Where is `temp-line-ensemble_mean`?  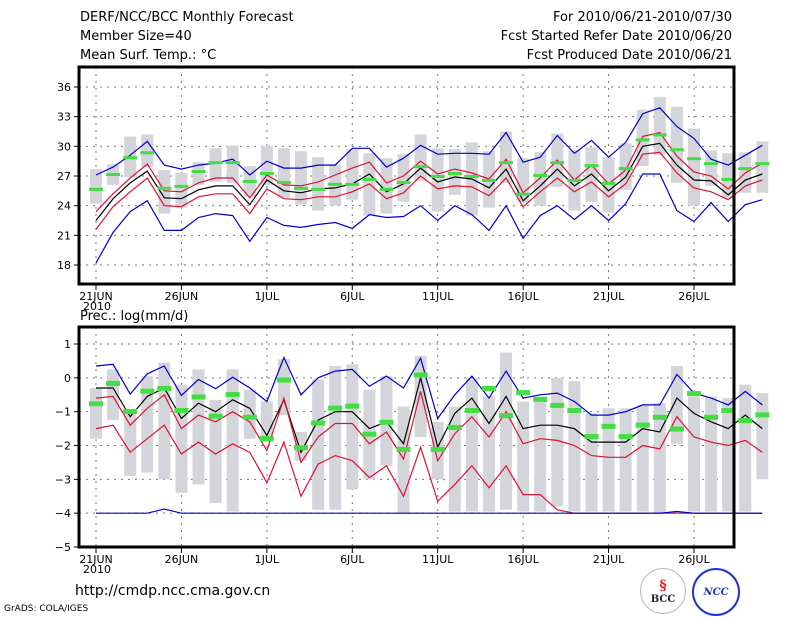 temp-line-ensemble_mean is located at coordinates (429, 181).